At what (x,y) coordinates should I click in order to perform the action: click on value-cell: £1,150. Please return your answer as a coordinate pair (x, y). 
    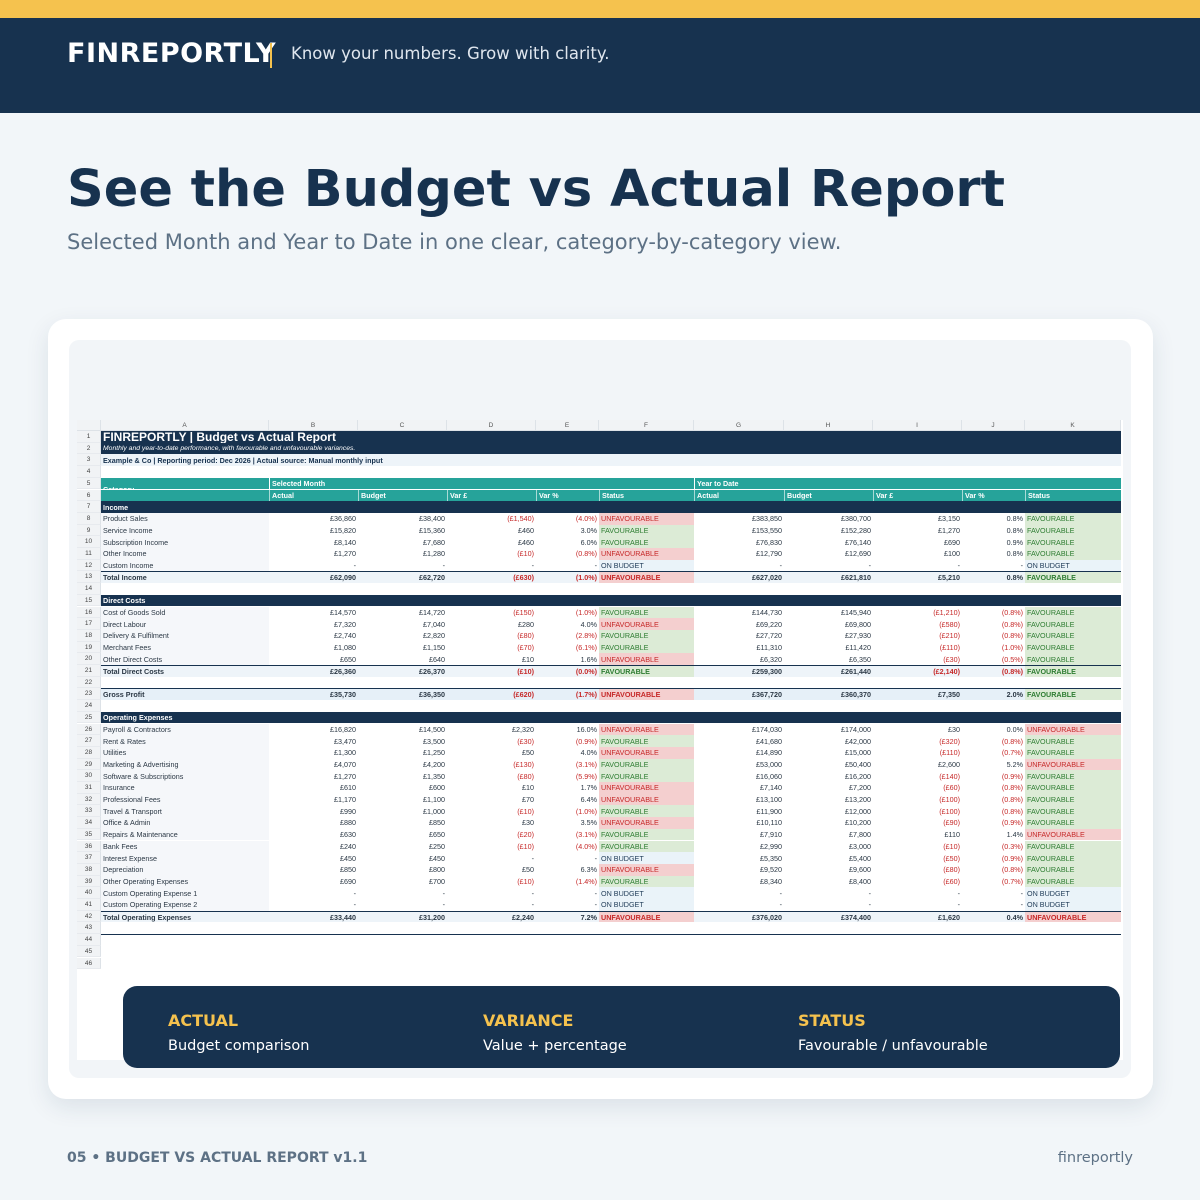
    Looking at the image, I should click on (434, 647).